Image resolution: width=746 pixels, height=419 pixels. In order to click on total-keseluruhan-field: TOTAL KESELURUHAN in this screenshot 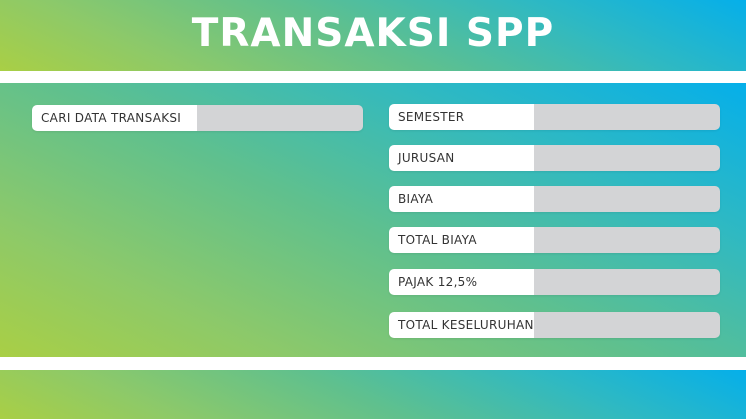, I will do `click(554, 325)`.